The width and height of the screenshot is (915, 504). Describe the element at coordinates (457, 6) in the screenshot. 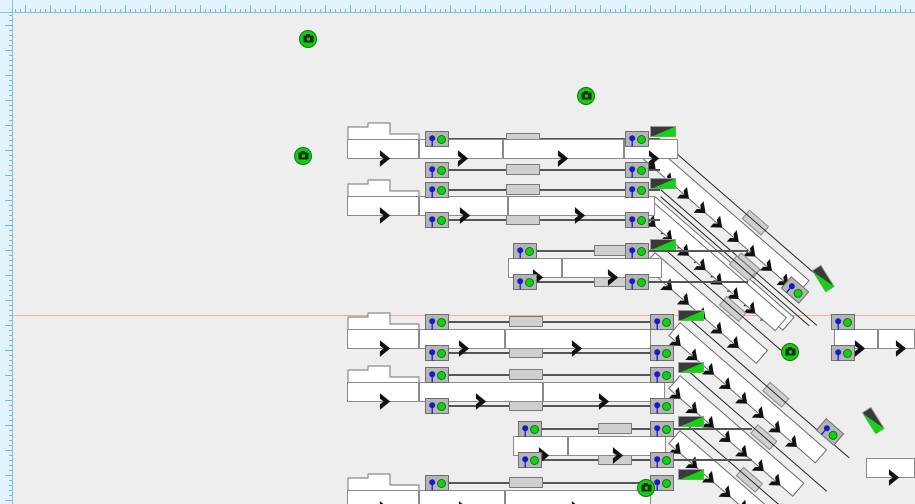

I see `horizontal-ruler` at that location.